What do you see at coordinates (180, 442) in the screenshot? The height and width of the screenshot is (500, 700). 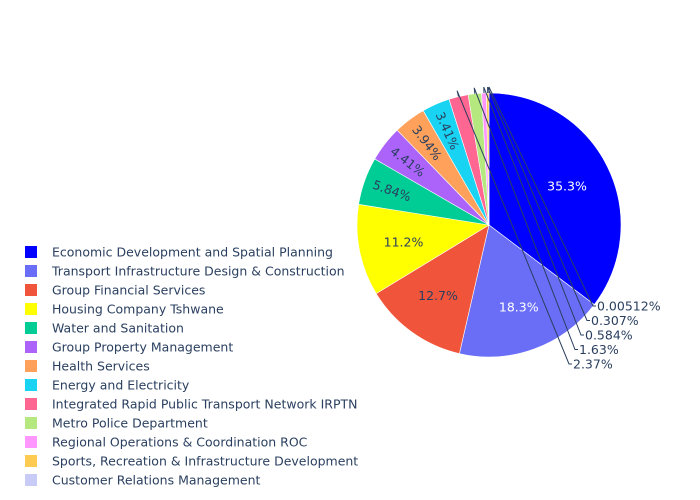 I see `legend-label: Regional Operations & Coordination ROC` at bounding box center [180, 442].